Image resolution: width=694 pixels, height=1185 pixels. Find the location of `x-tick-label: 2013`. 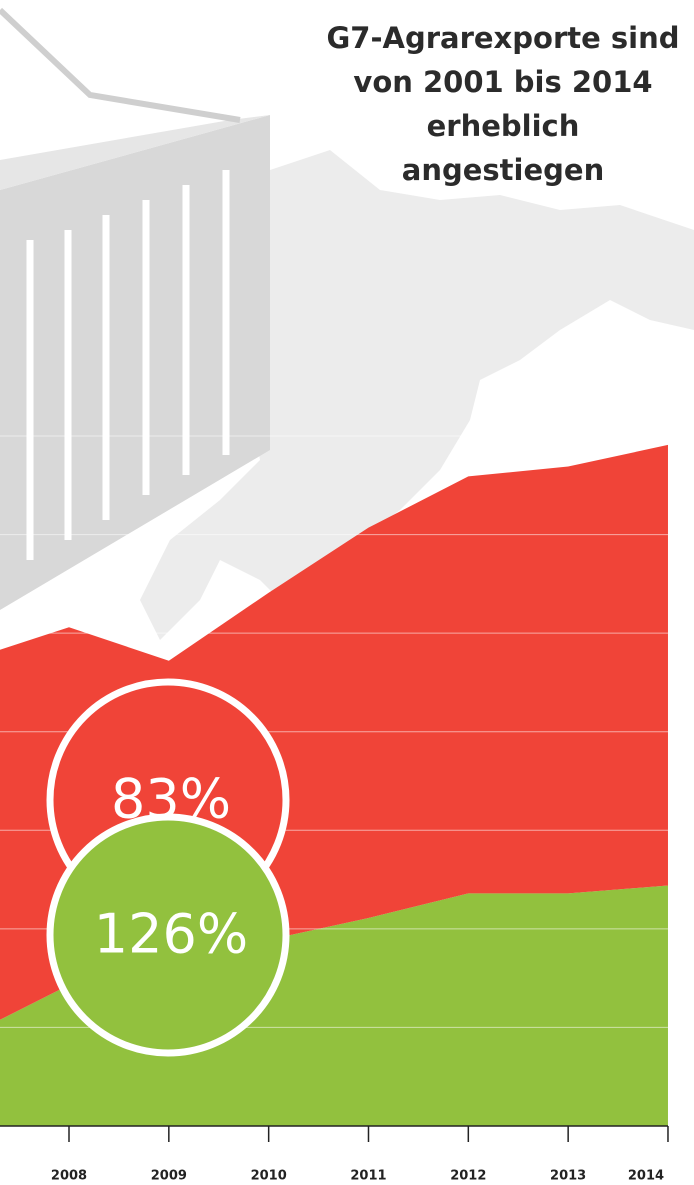

x-tick-label: 2013 is located at coordinates (568, 1176).